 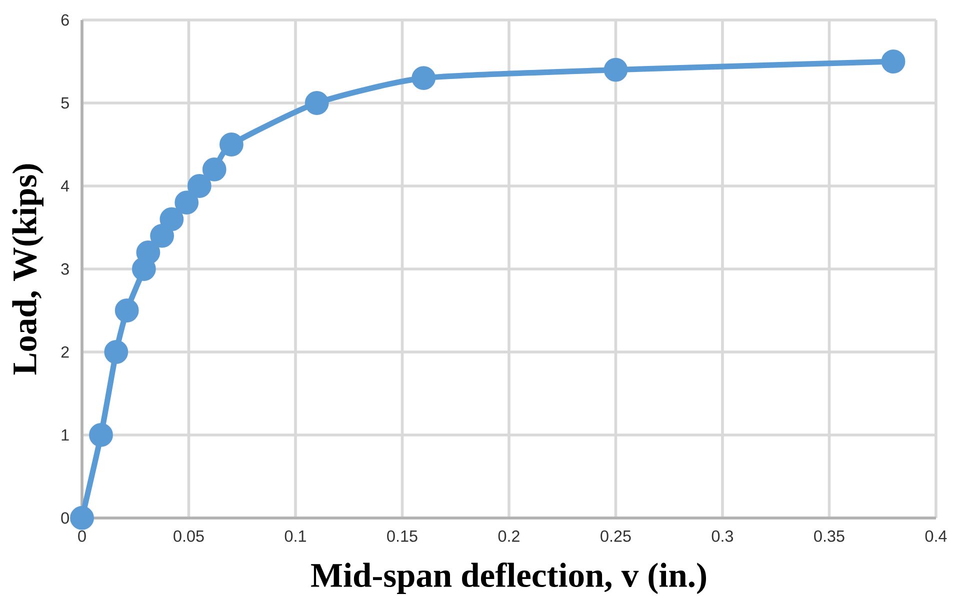 I want to click on x-tick-label: 0.2, so click(x=509, y=536).